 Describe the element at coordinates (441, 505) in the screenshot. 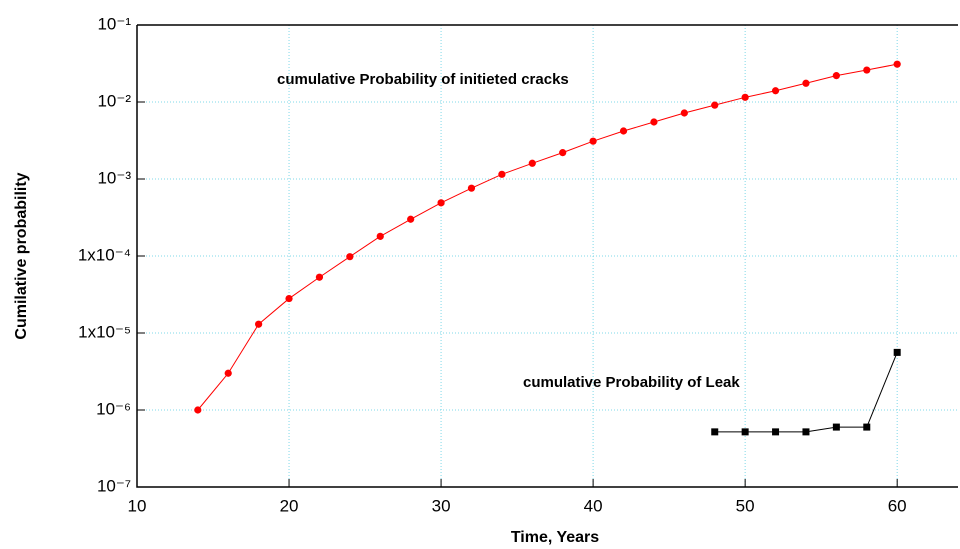

I see `x-tick-label: 30` at that location.